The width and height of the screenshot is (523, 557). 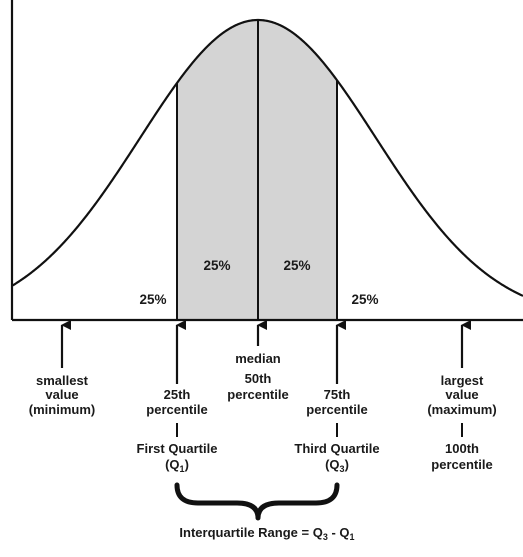 What do you see at coordinates (364, 299) in the screenshot?
I see `pct-right-tail: 25%` at bounding box center [364, 299].